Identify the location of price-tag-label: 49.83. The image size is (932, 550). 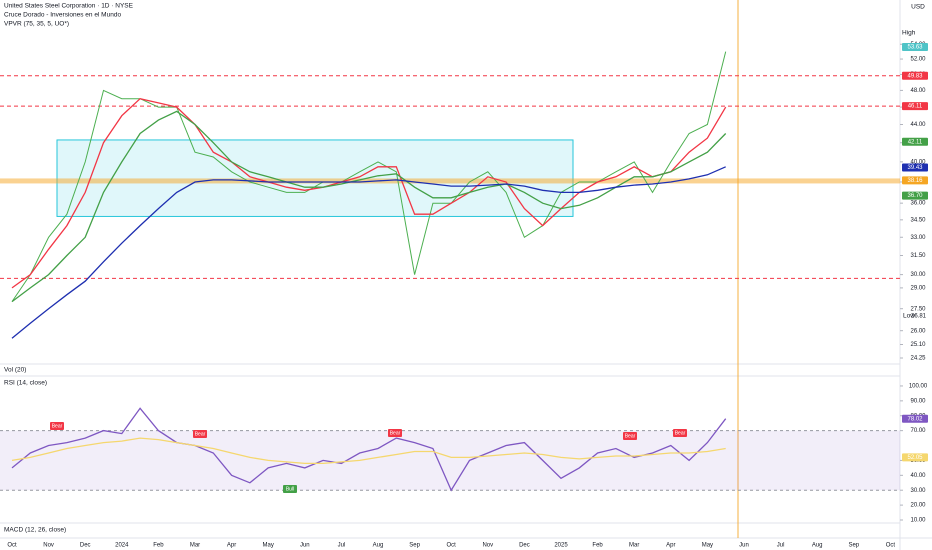
(915, 76).